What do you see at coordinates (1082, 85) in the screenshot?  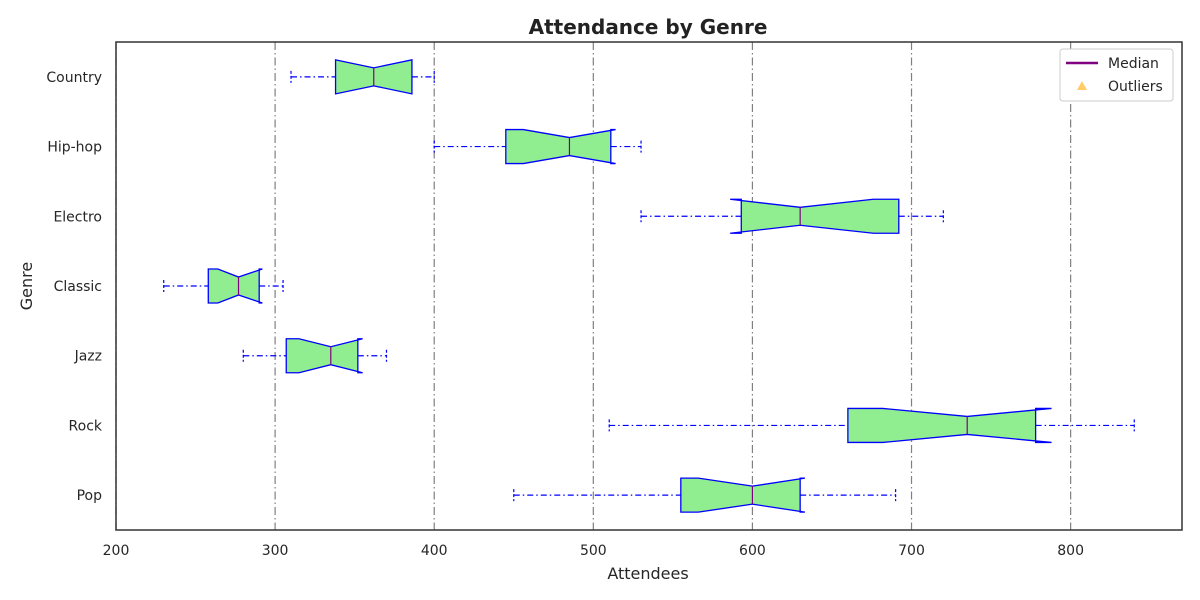 I see `legend-outlier-swatch` at bounding box center [1082, 85].